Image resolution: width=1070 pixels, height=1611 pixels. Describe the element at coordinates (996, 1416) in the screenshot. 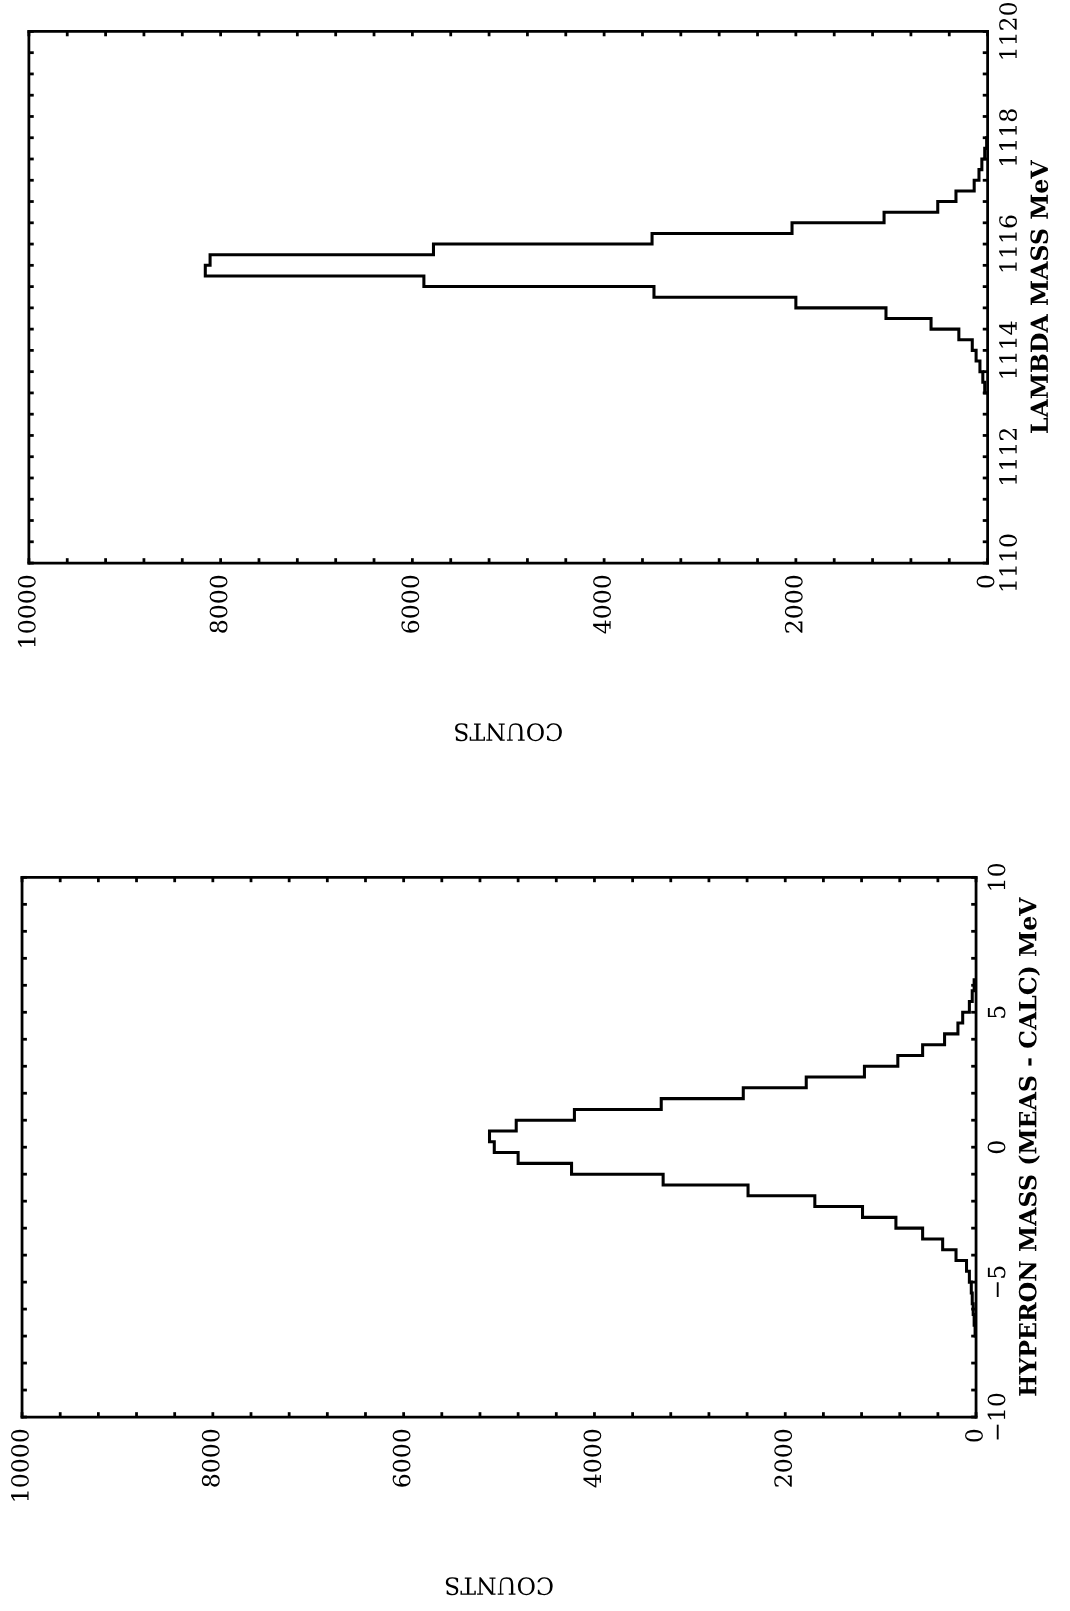

I see `y-tick-label: −10` at that location.